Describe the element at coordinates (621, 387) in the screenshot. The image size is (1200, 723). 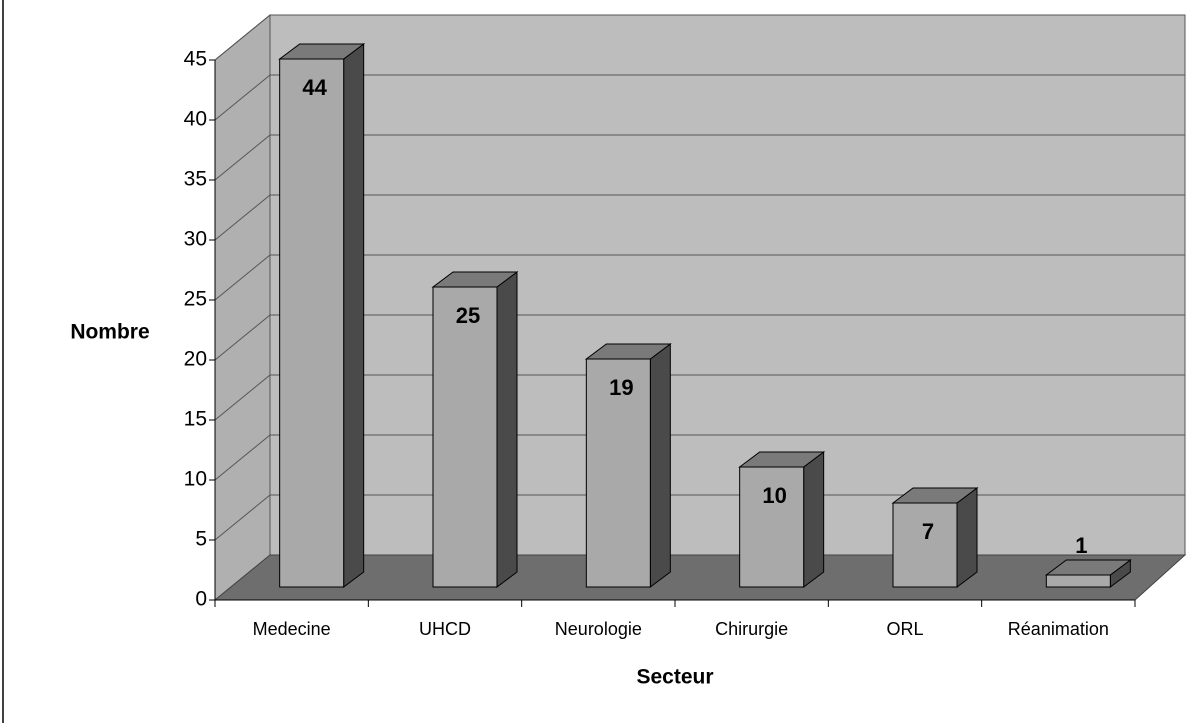
I see `value-label: 19` at that location.